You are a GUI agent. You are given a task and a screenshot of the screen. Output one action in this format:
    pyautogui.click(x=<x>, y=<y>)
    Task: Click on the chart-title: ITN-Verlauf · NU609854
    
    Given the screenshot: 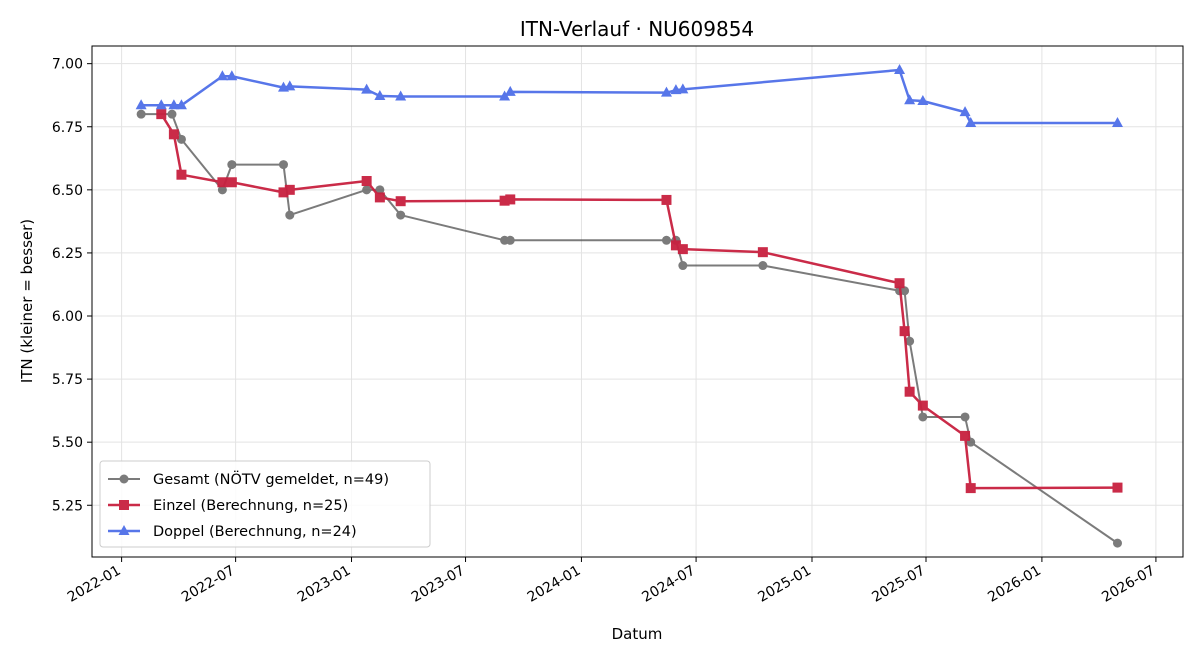 What is the action you would take?
    pyautogui.click(x=637, y=29)
    